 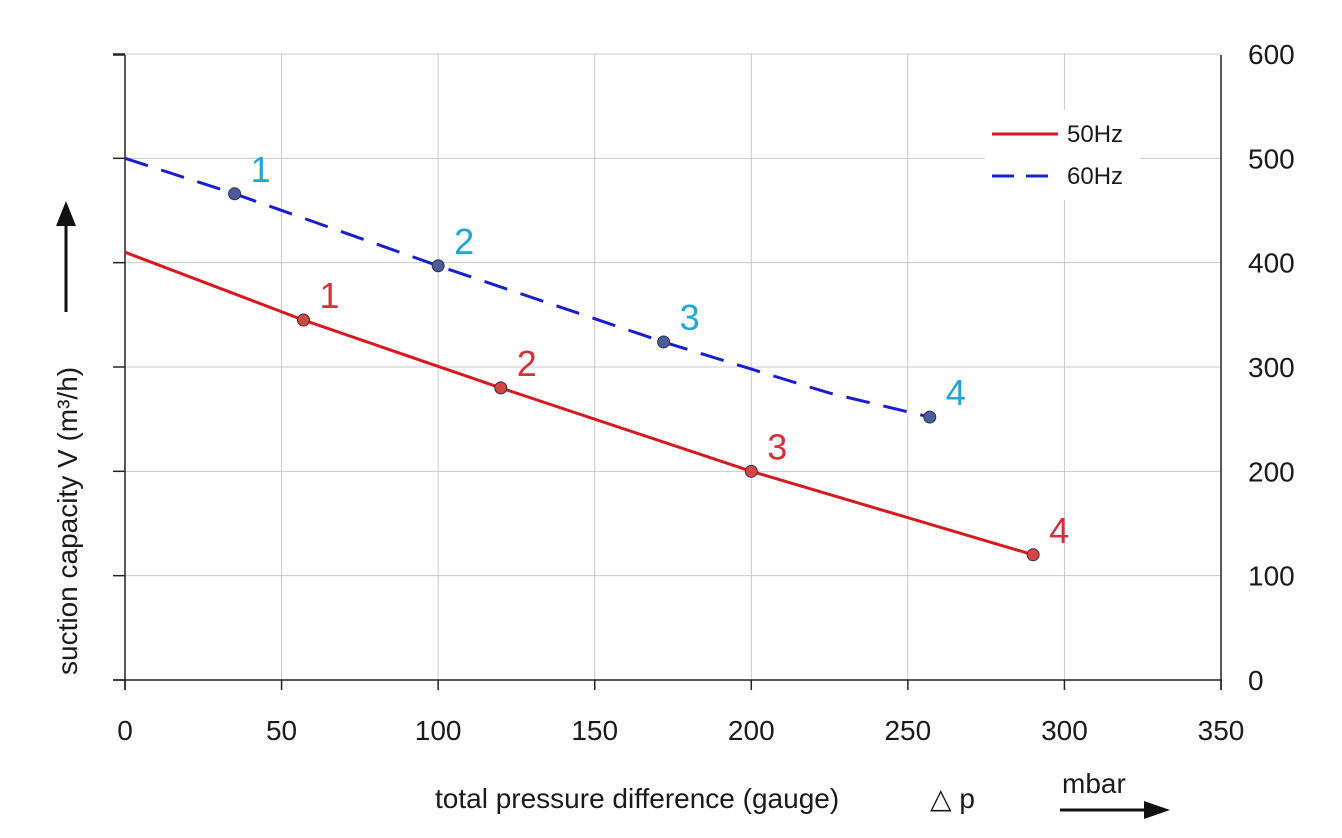 What do you see at coordinates (952, 798) in the screenshot?
I see `x-axis-symbol: △ p` at bounding box center [952, 798].